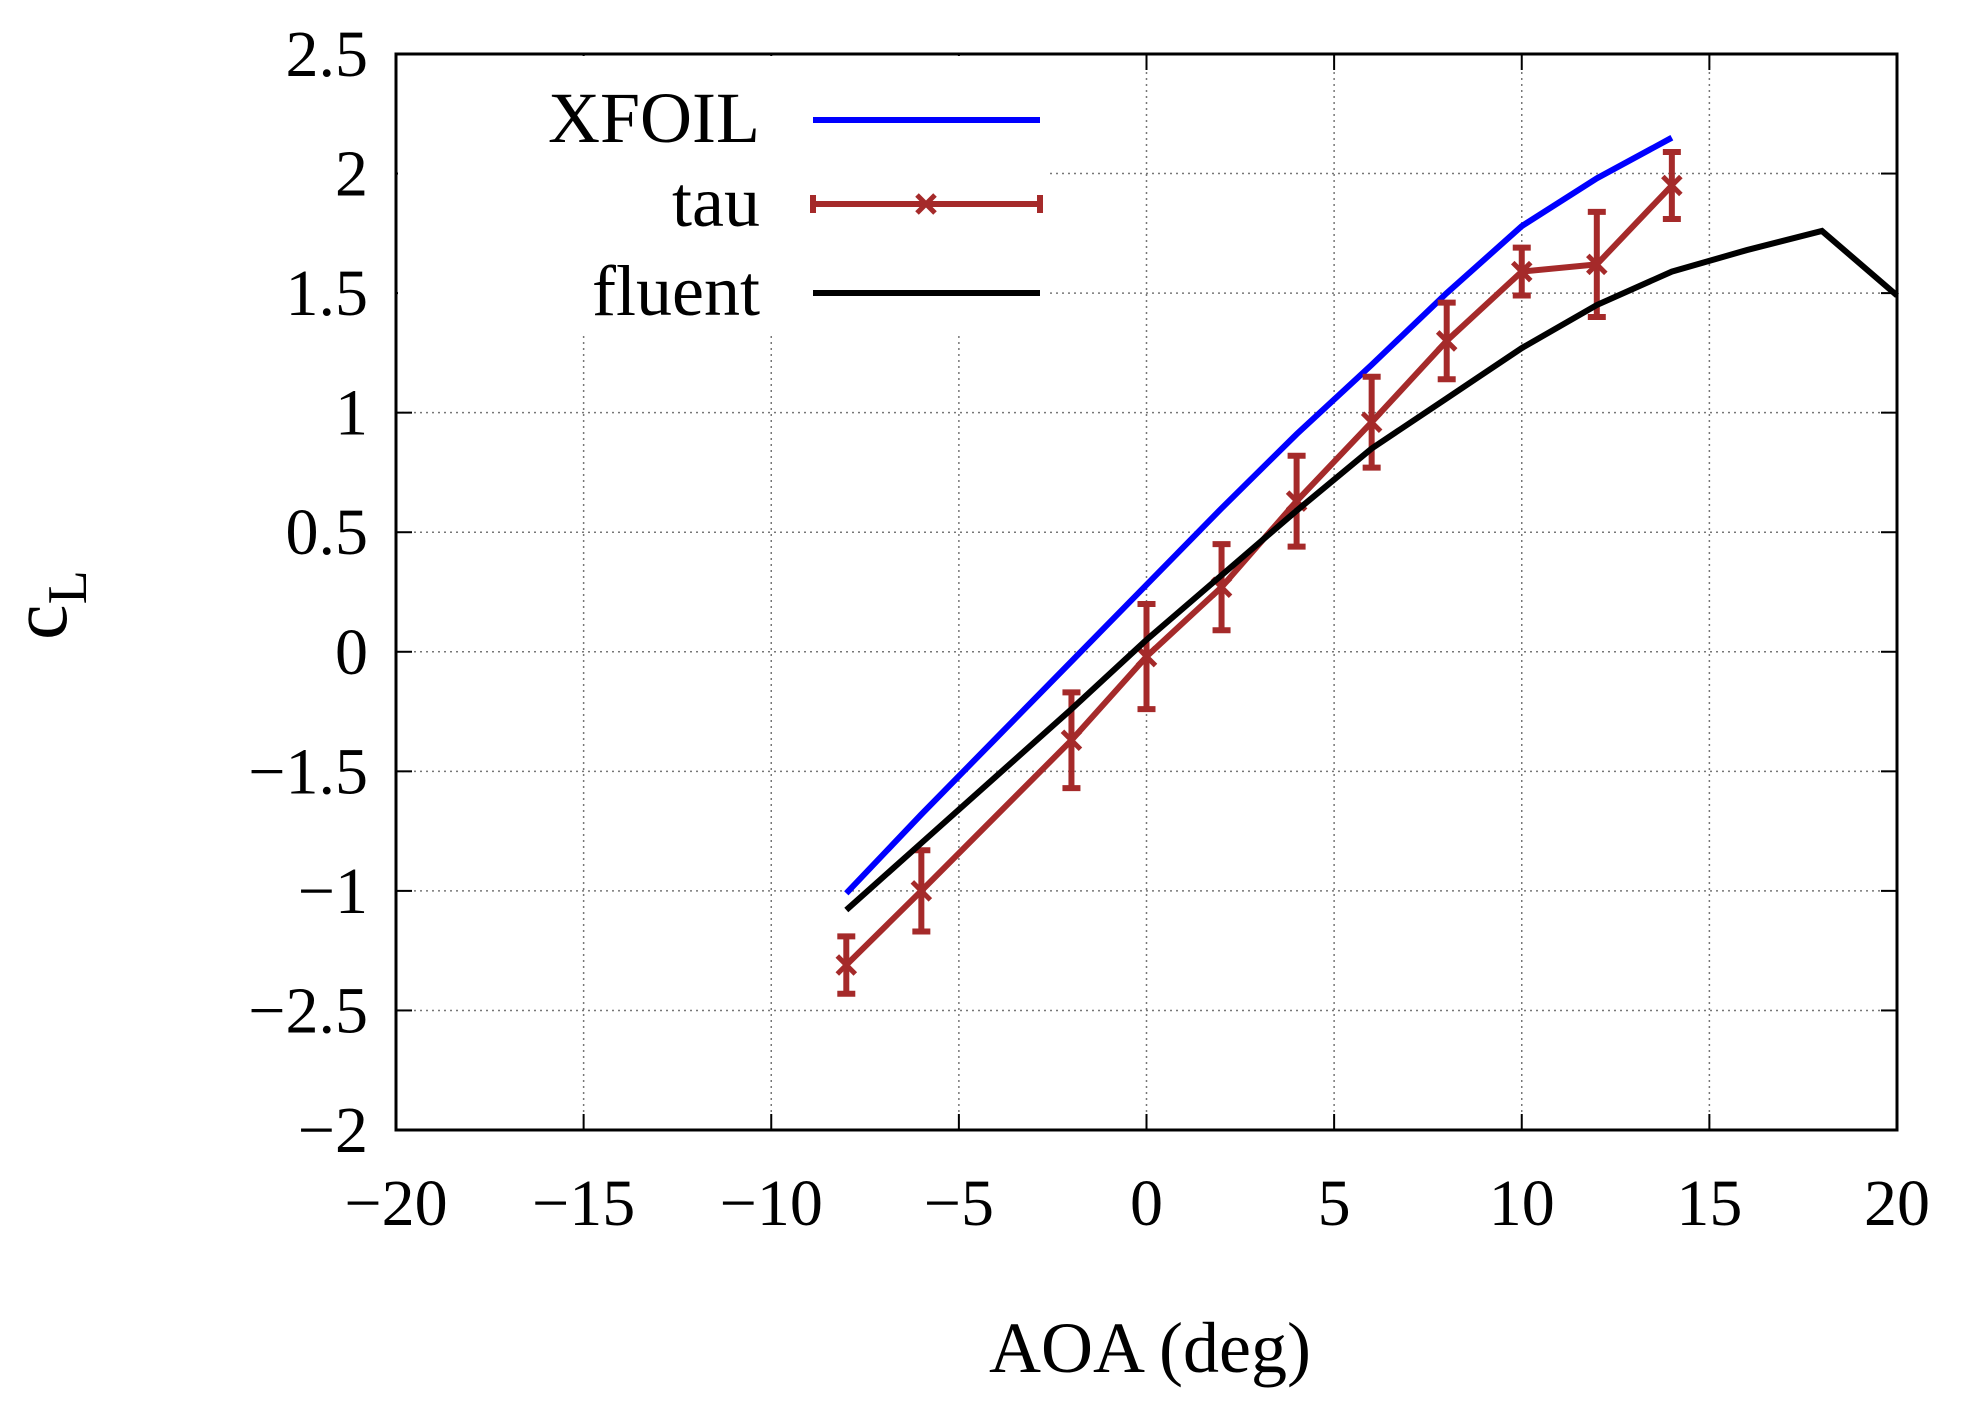  I want to click on y-axis-label: cL, so click(49, 605).